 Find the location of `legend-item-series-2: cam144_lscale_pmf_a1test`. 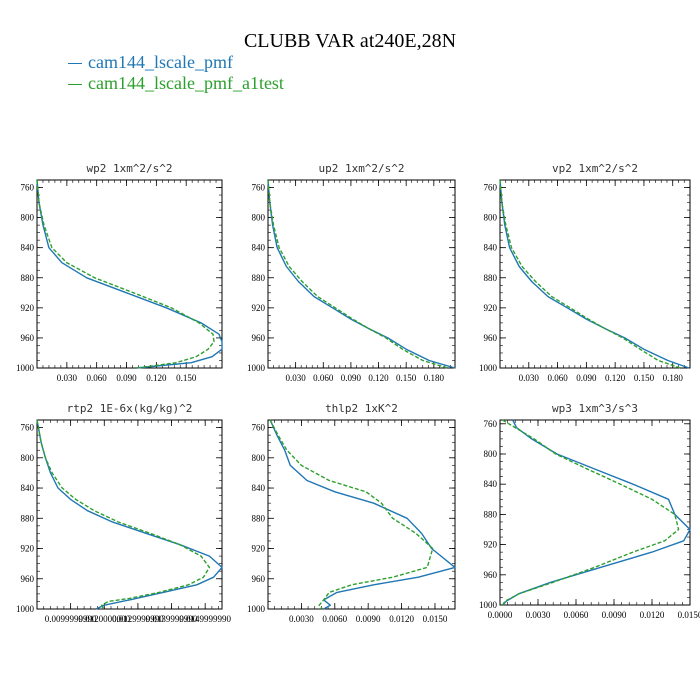

legend-item-series-2: cam144_lscale_pmf_a1test is located at coordinates (176, 83).